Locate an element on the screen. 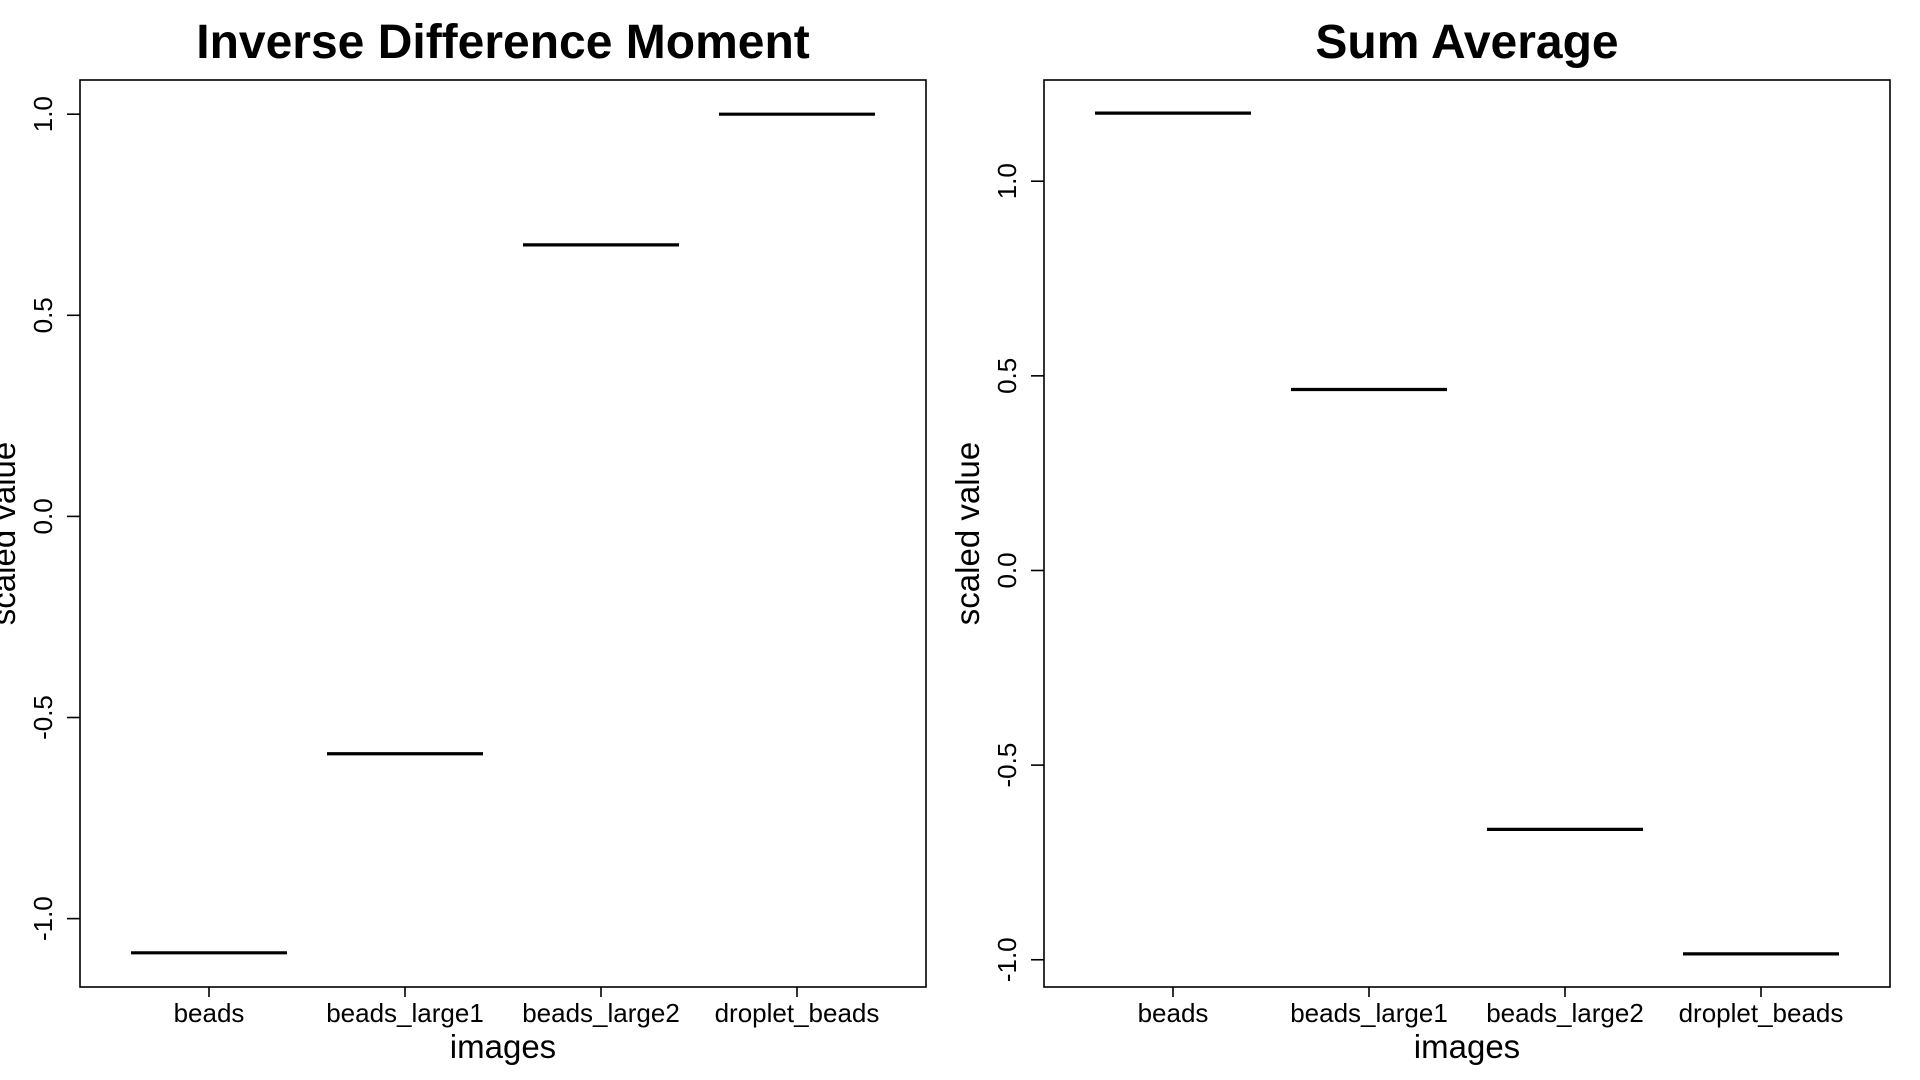 This screenshot has height=1080, width=1920. chart-title: Sum Average is located at coordinates (1466, 42).